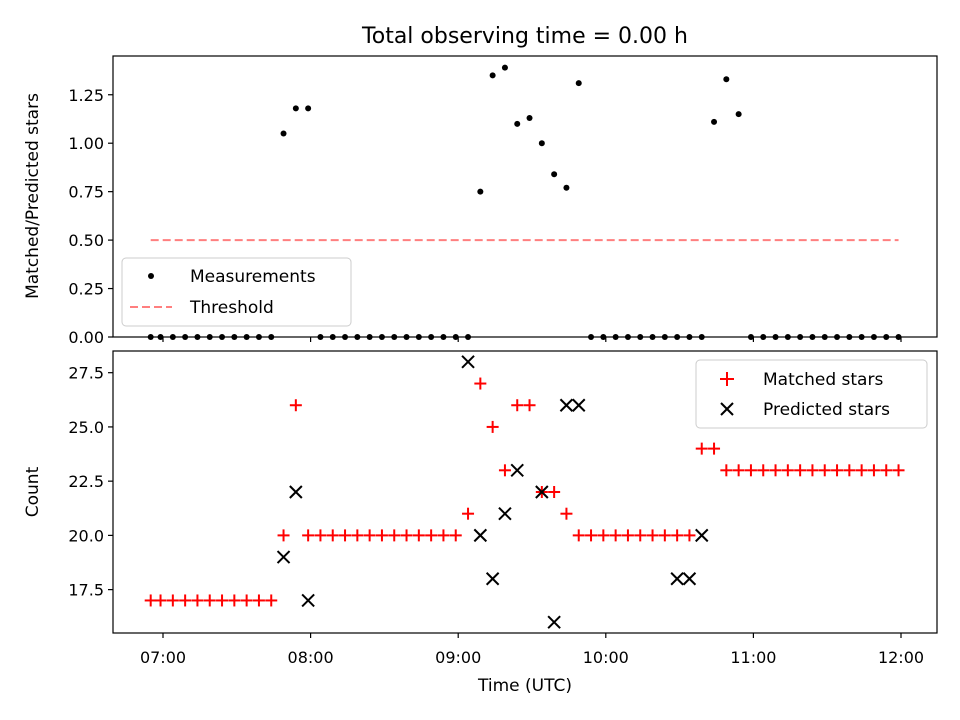  What do you see at coordinates (811, 394) in the screenshot?
I see `bottom-legend-box` at bounding box center [811, 394].